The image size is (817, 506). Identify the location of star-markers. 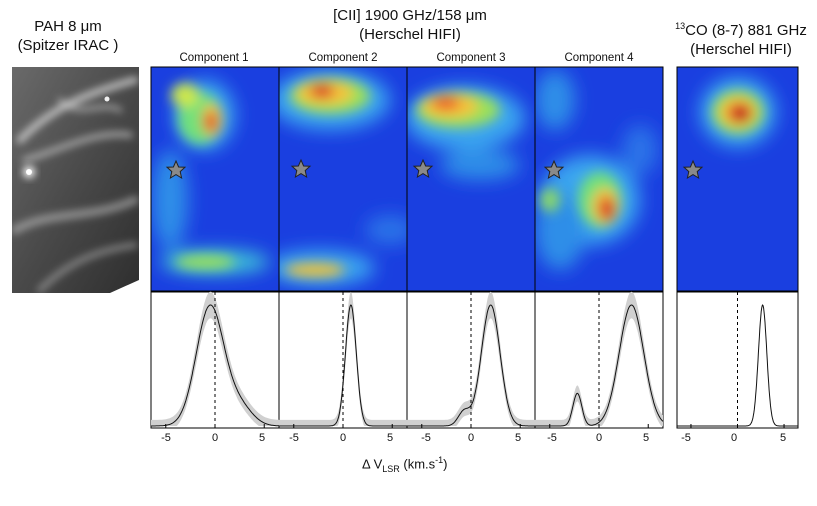
(434, 169).